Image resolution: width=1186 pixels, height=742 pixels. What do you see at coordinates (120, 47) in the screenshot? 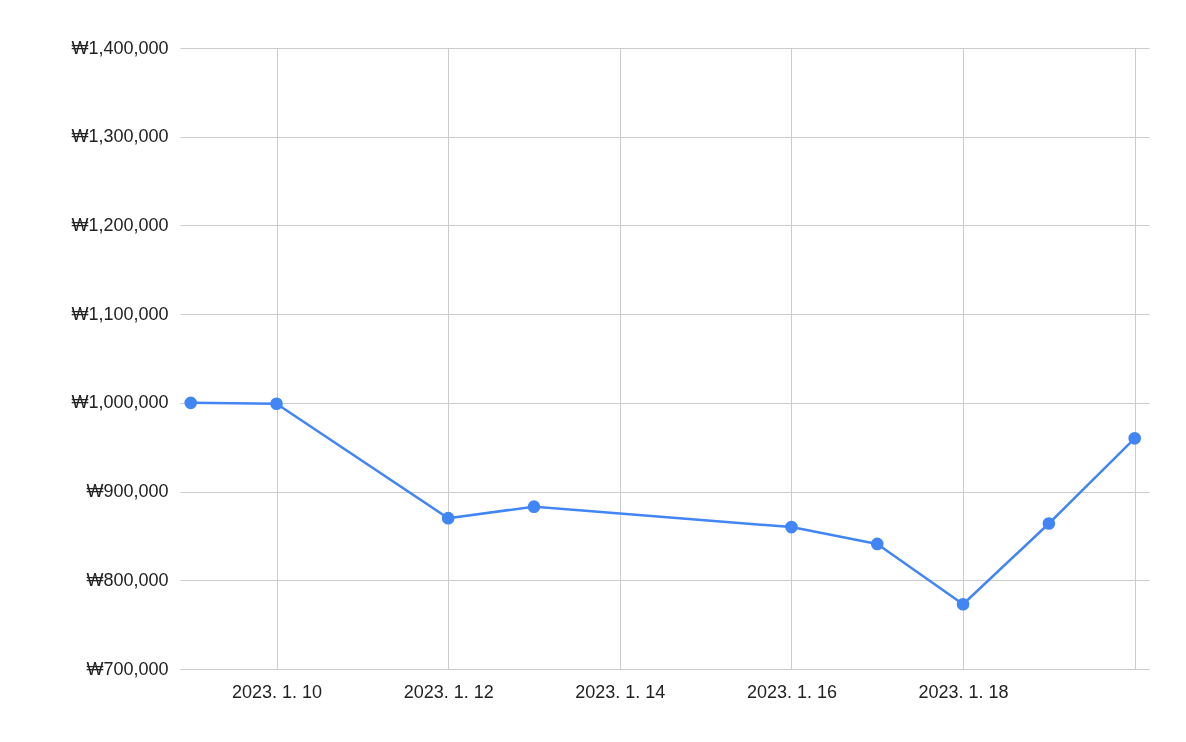
I see `y-tick-label: ₩1,400,000` at bounding box center [120, 47].